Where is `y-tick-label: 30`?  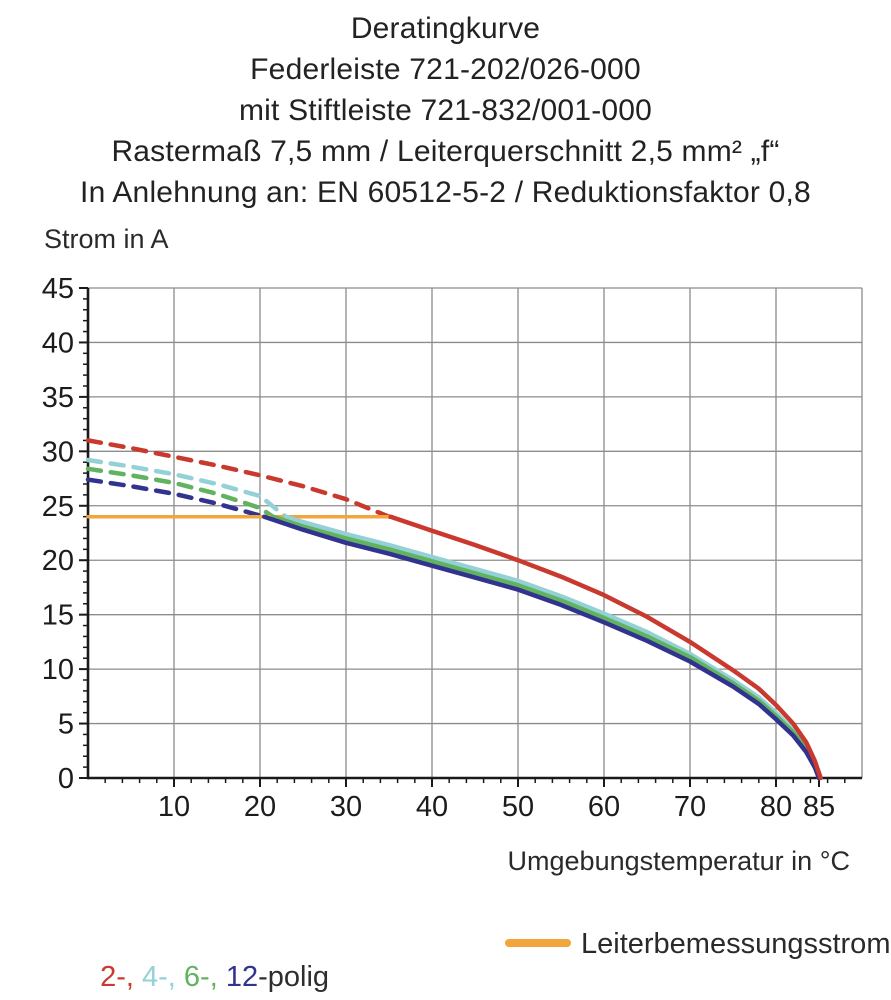
y-tick-label: 30 is located at coordinates (58, 452).